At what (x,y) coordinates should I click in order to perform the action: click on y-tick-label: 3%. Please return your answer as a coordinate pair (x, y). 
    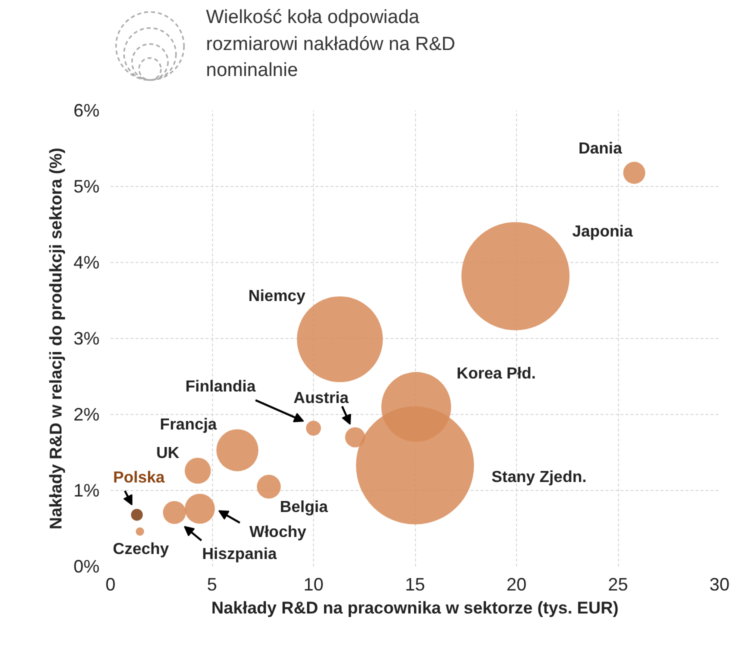
    Looking at the image, I should click on (86, 338).